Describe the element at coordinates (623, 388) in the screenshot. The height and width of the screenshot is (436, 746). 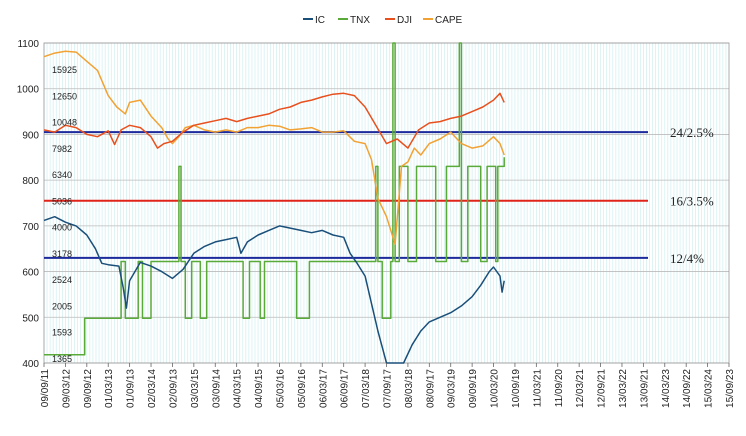
I see `x-tick-label: 13/03/22` at that location.